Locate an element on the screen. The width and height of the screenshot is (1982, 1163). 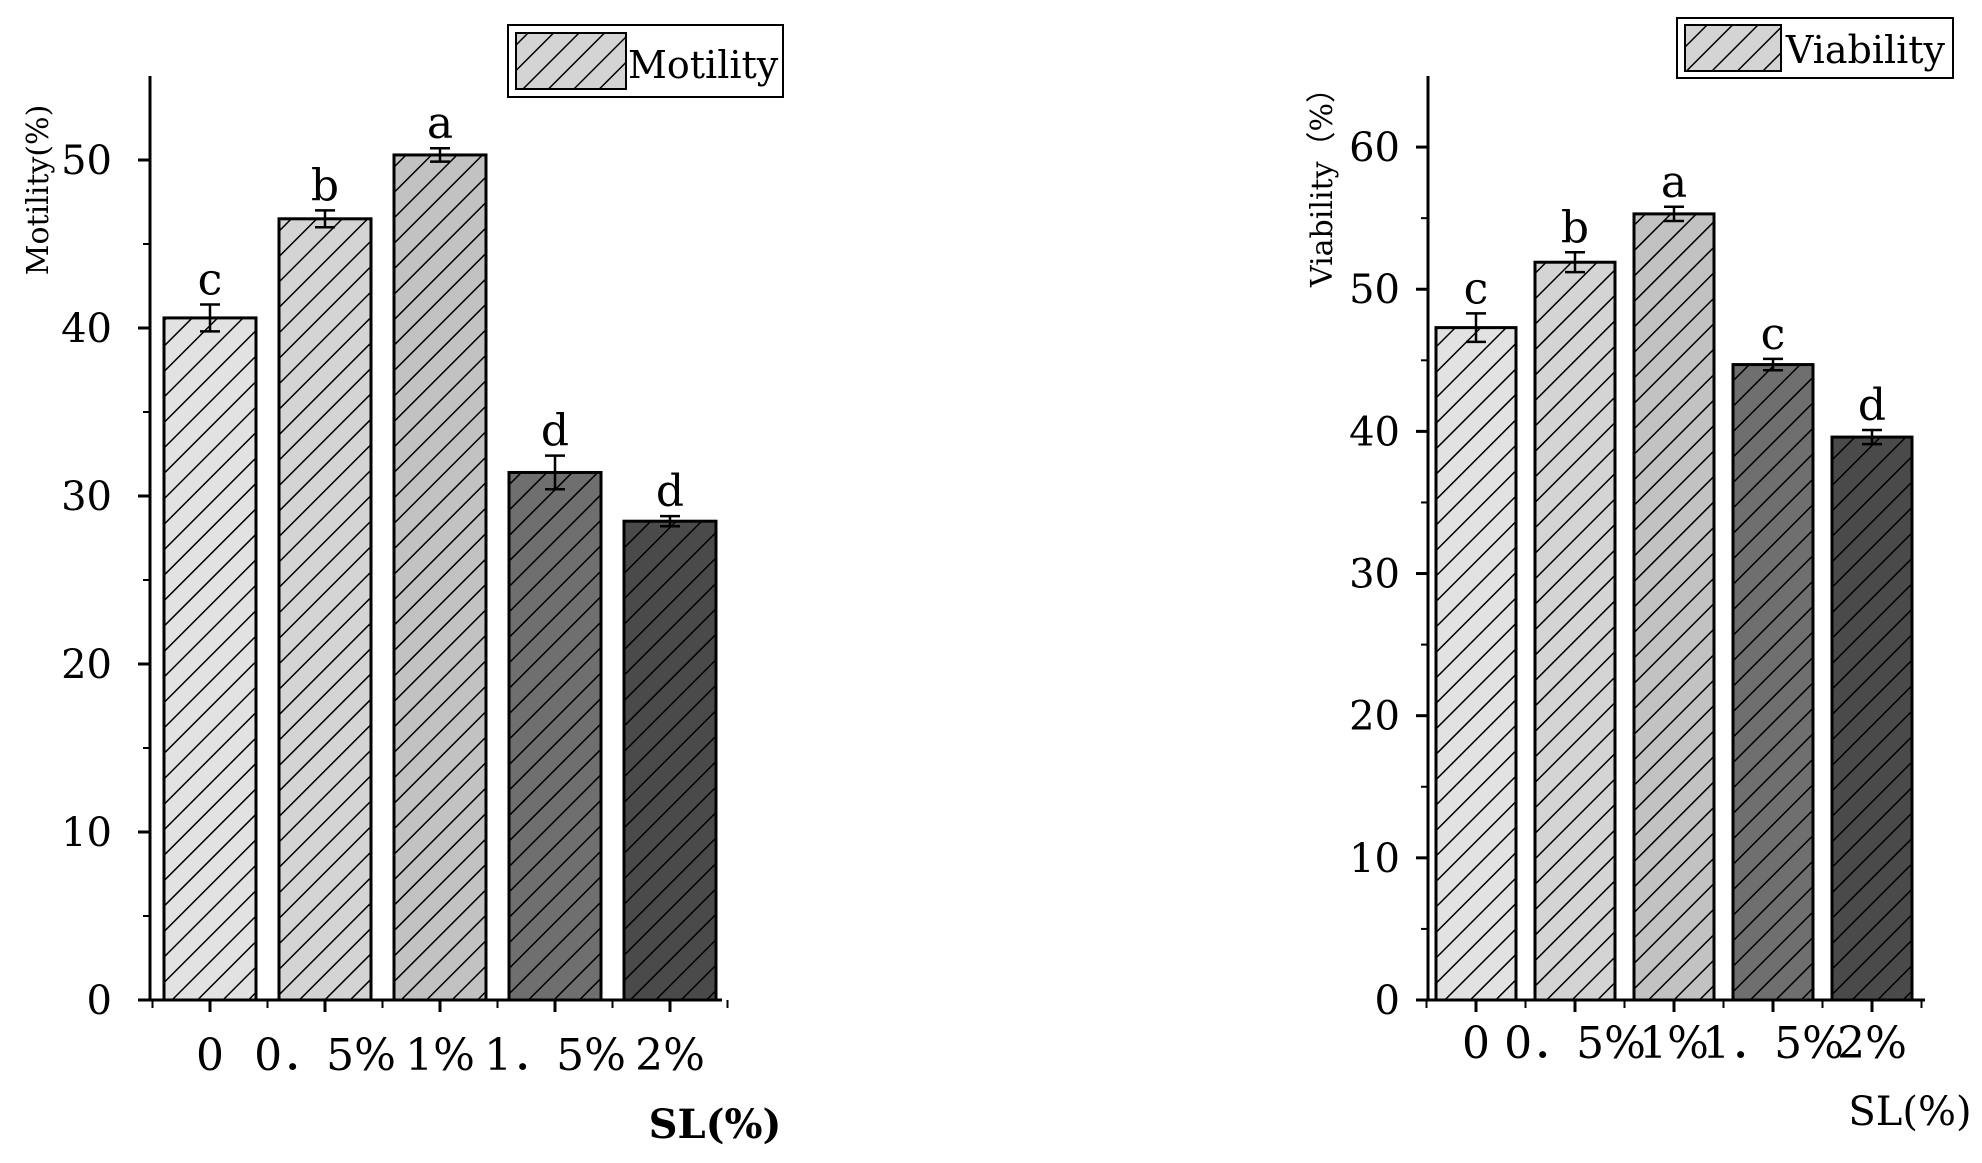
motility-significance-2: a is located at coordinates (440, 123).